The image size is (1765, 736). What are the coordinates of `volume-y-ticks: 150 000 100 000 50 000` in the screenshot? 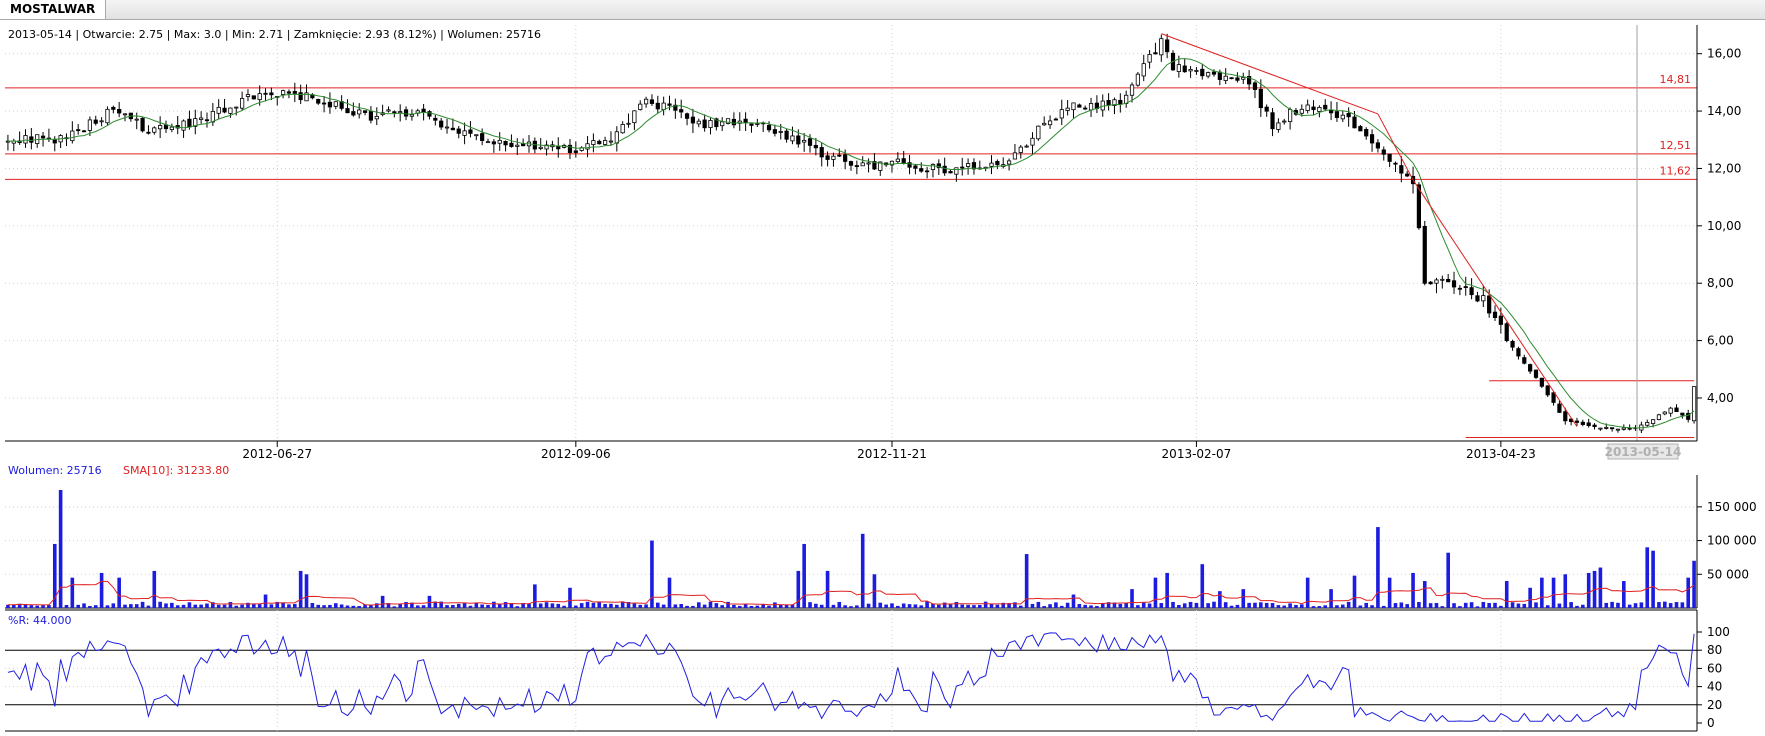 It's located at (1727, 540).